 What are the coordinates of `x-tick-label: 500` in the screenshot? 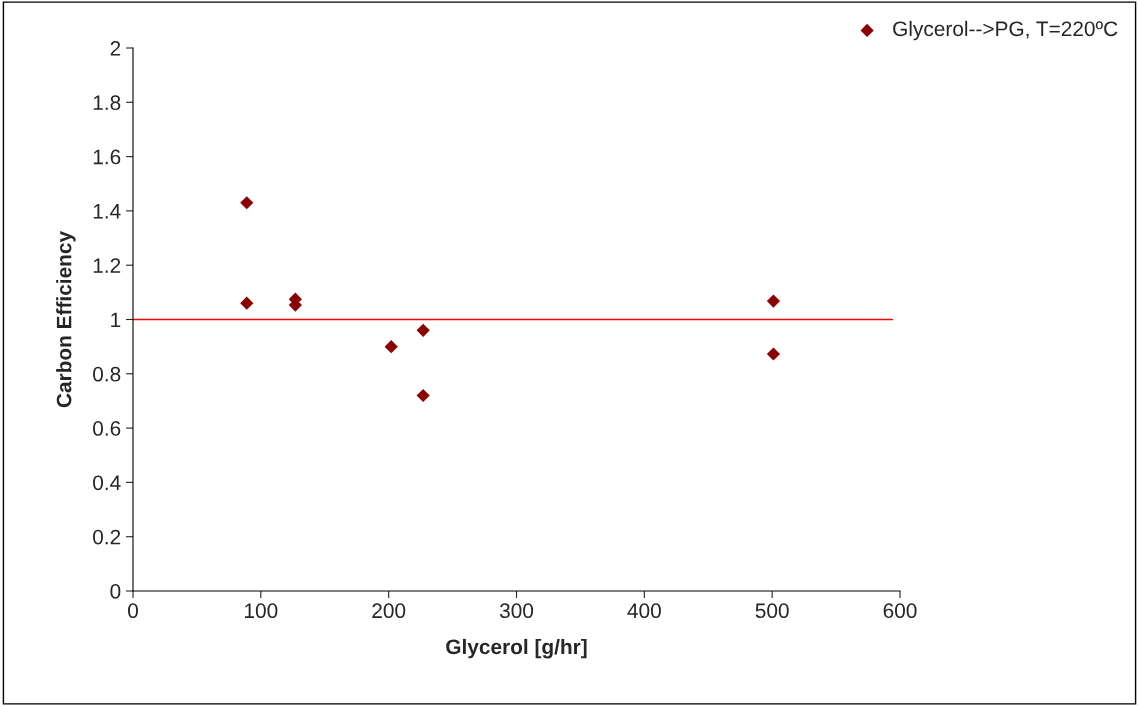 It's located at (772, 611).